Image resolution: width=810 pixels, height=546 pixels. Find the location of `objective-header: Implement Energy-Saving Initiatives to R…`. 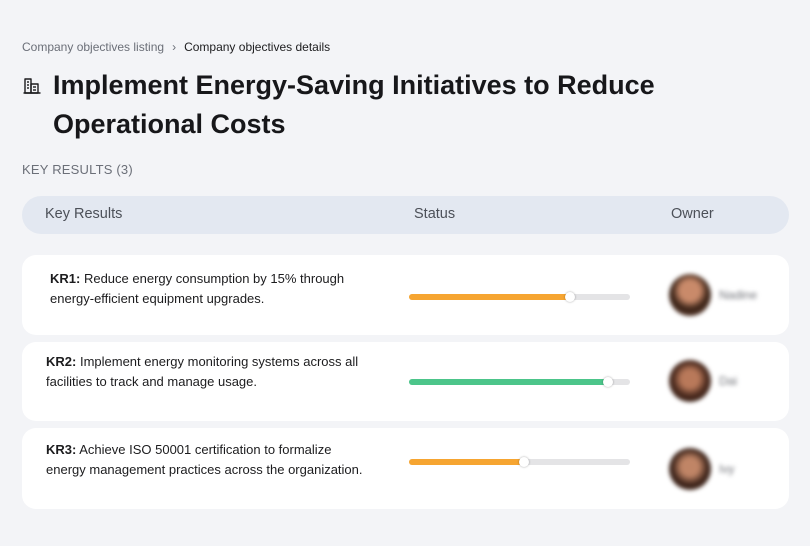

objective-header: Implement Energy-Saving Initiatives to R… is located at coordinates (357, 105).